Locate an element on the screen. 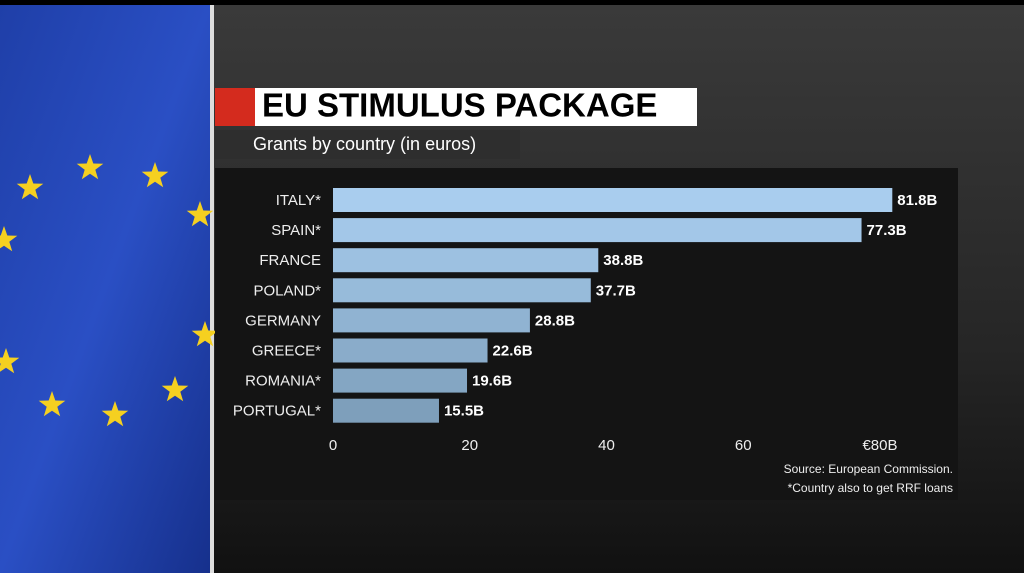 The height and width of the screenshot is (573, 1024). chart-title: EU STIMULUS PACKAGE is located at coordinates (459, 105).